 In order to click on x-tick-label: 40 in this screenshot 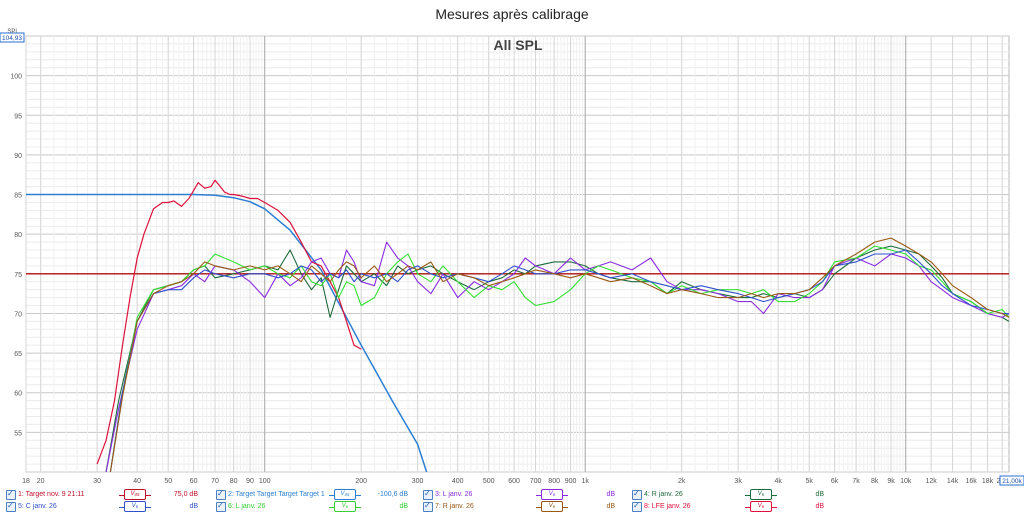, I will do `click(137, 481)`.